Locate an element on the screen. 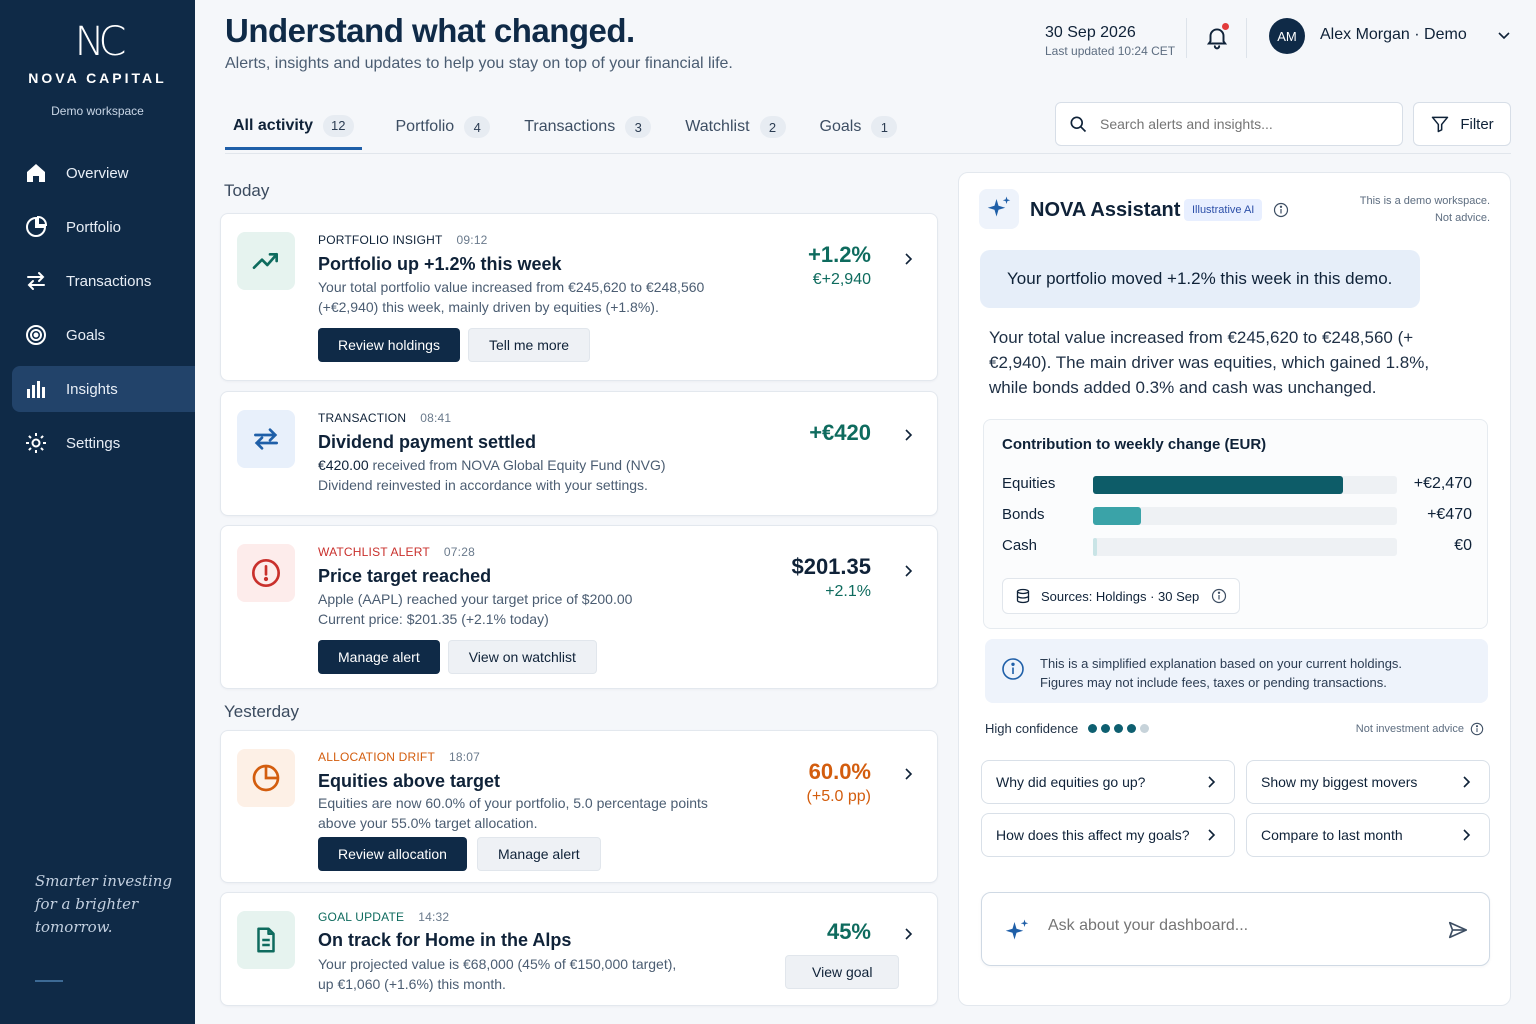  tab-label: Goals is located at coordinates (840, 126).